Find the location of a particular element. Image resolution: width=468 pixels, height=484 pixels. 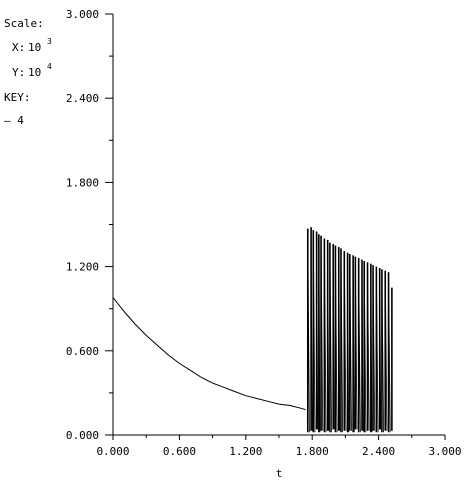

y-ticks: 0.000 0.600 1.200 1.800 2.400 3.000 is located at coordinates (89, 225).